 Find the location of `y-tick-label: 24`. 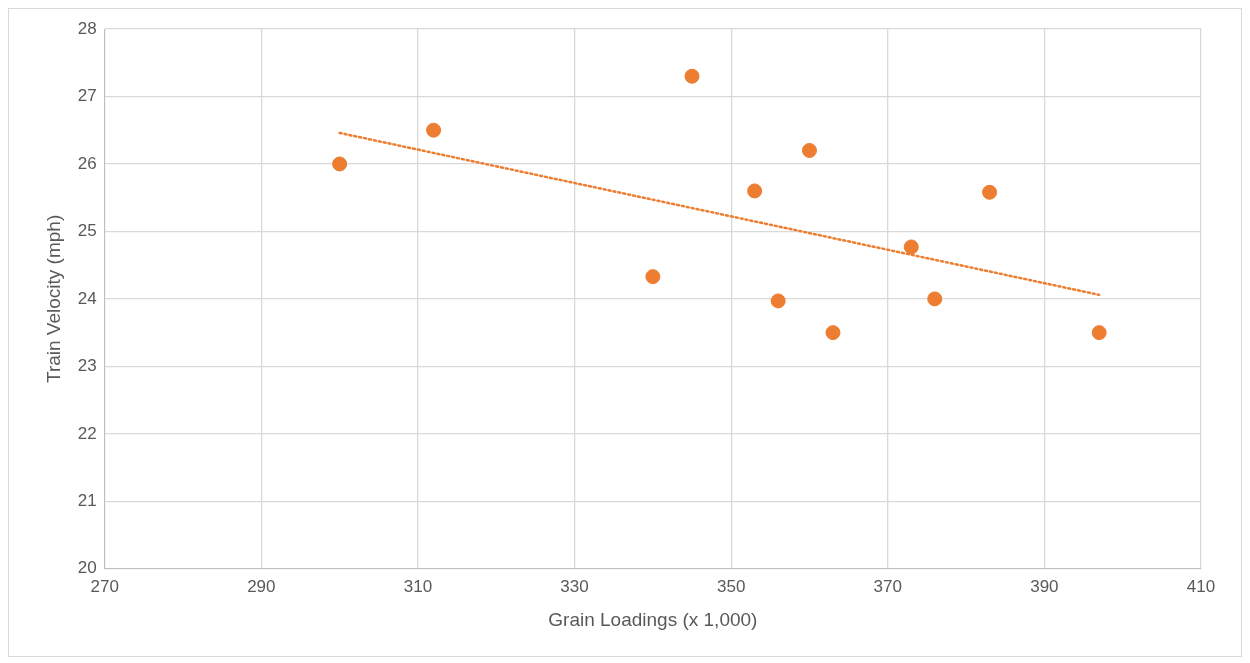

y-tick-label: 24 is located at coordinates (87, 298).